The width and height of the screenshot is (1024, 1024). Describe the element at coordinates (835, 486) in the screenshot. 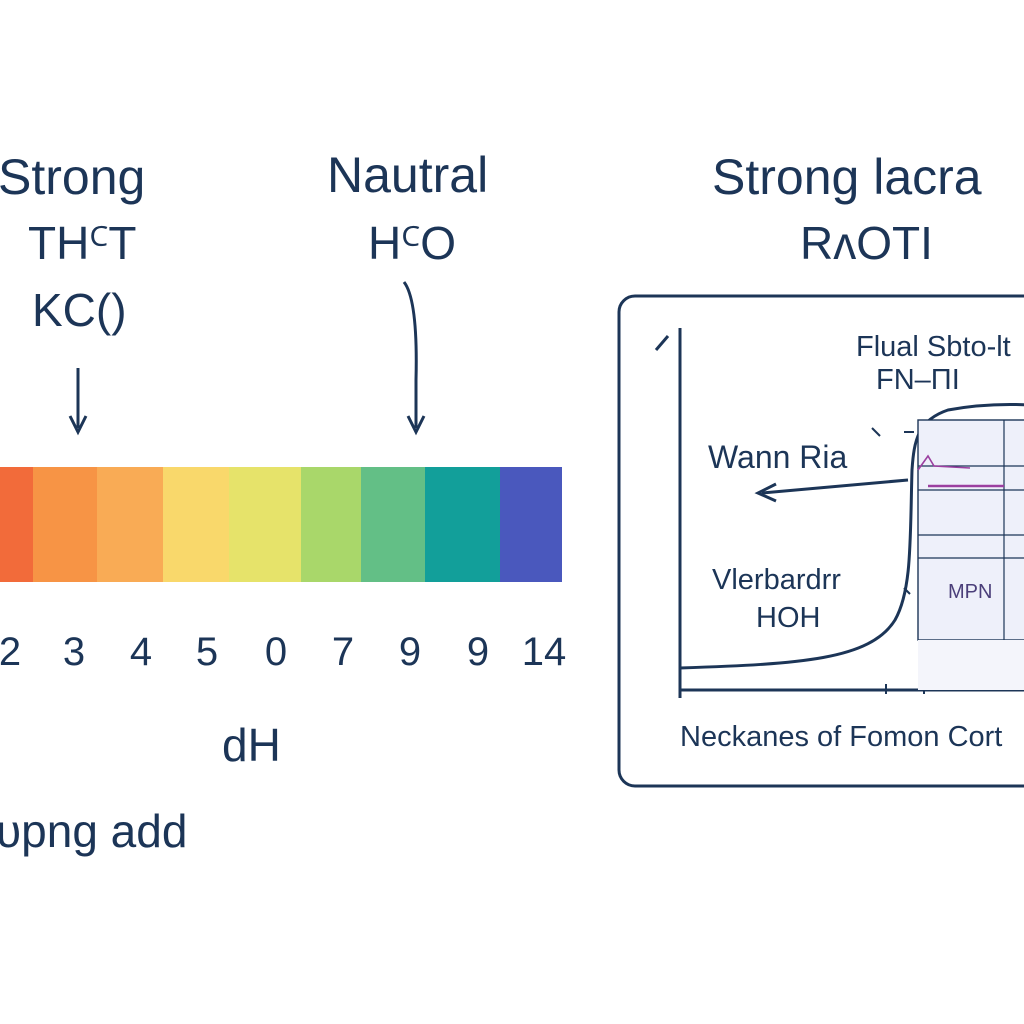

I see `graph-left-arrow` at that location.